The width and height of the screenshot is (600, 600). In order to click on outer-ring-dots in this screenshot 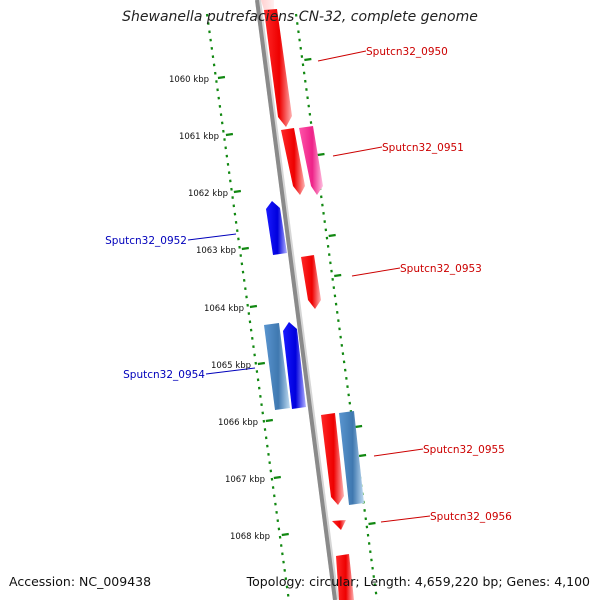, I will do `click(336, 306)`.